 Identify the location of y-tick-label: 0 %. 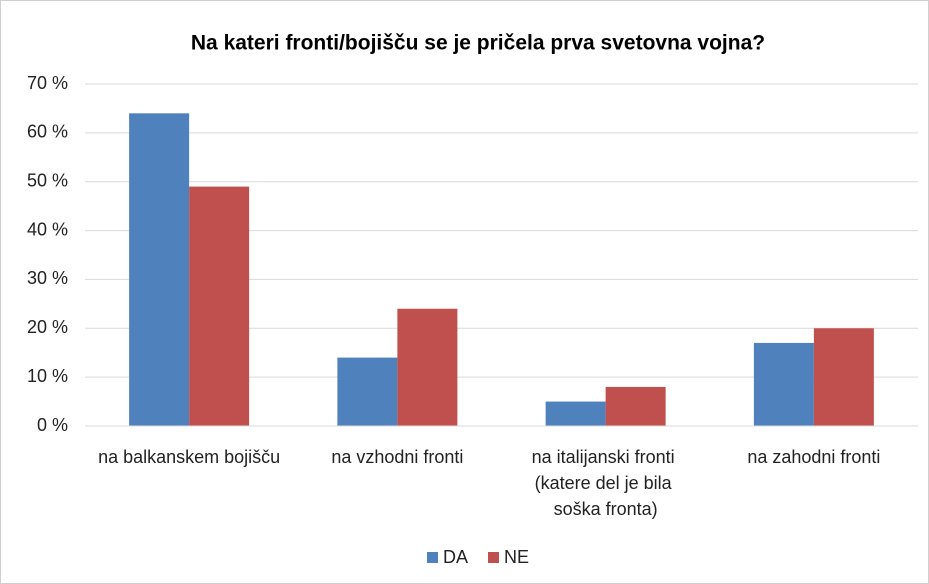
(52, 425).